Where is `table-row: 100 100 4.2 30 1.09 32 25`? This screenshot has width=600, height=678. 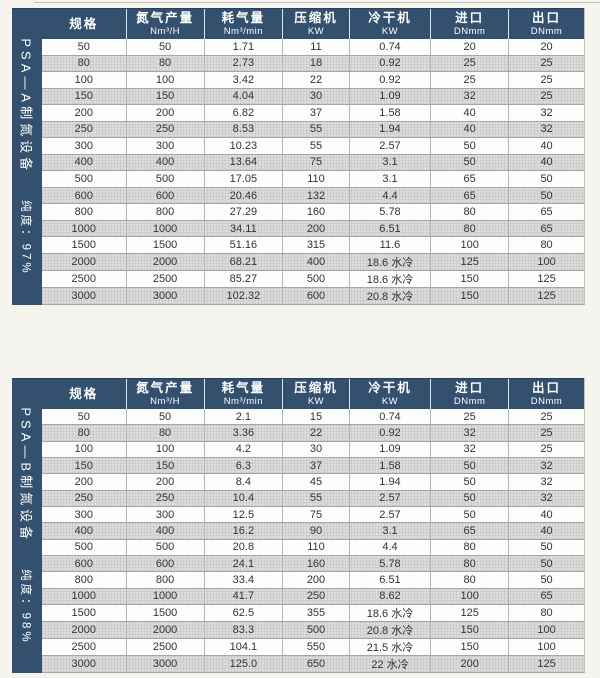
table-row: 100 100 4.2 30 1.09 32 25 is located at coordinates (313, 448).